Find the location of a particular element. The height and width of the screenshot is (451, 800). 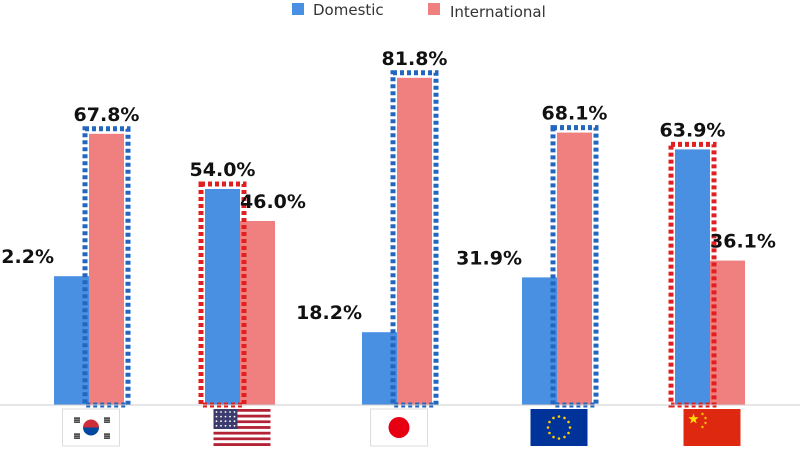

bar-international-south-korea is located at coordinates (106, 269).